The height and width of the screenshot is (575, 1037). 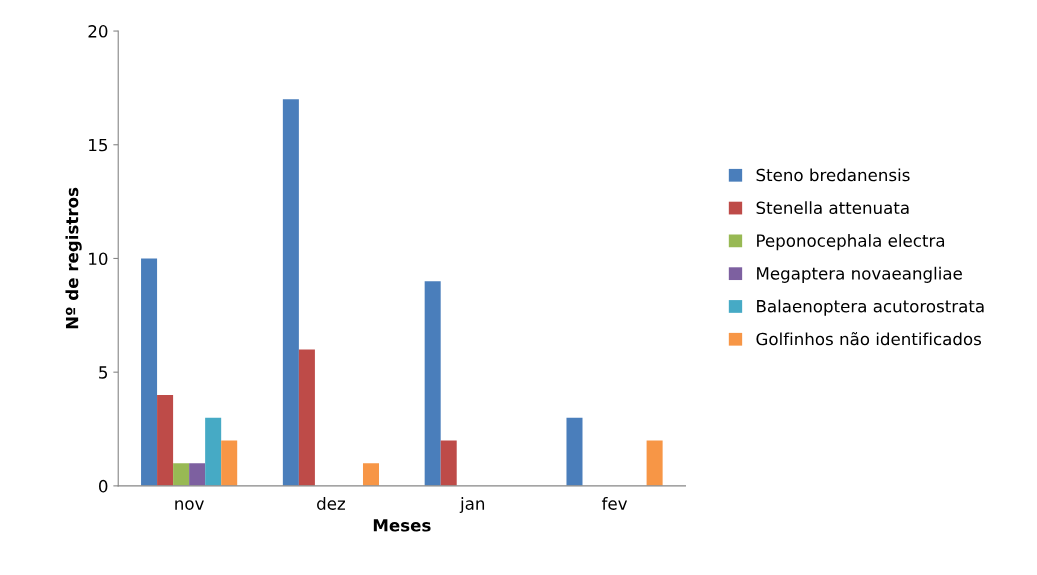 I want to click on y-axis-title: Nº de registros, so click(x=73, y=258).